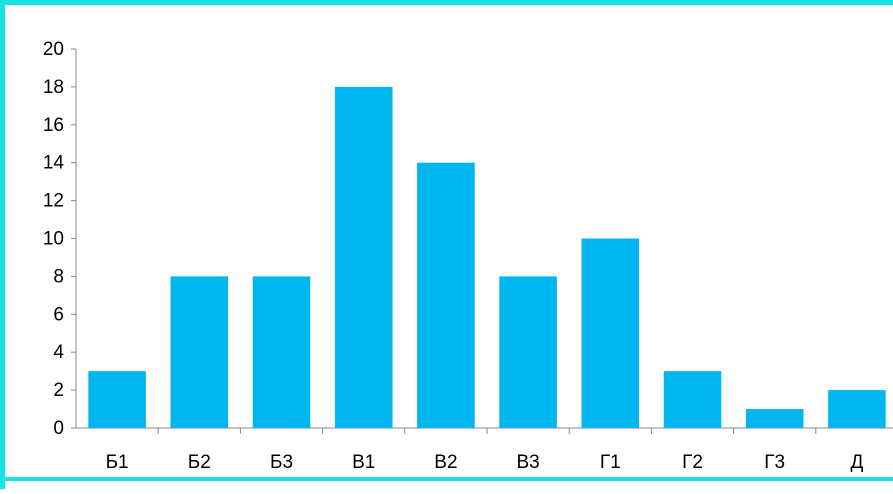 This screenshot has height=494, width=893. Describe the element at coordinates (482, 430) in the screenshot. I see `x-axis` at that location.